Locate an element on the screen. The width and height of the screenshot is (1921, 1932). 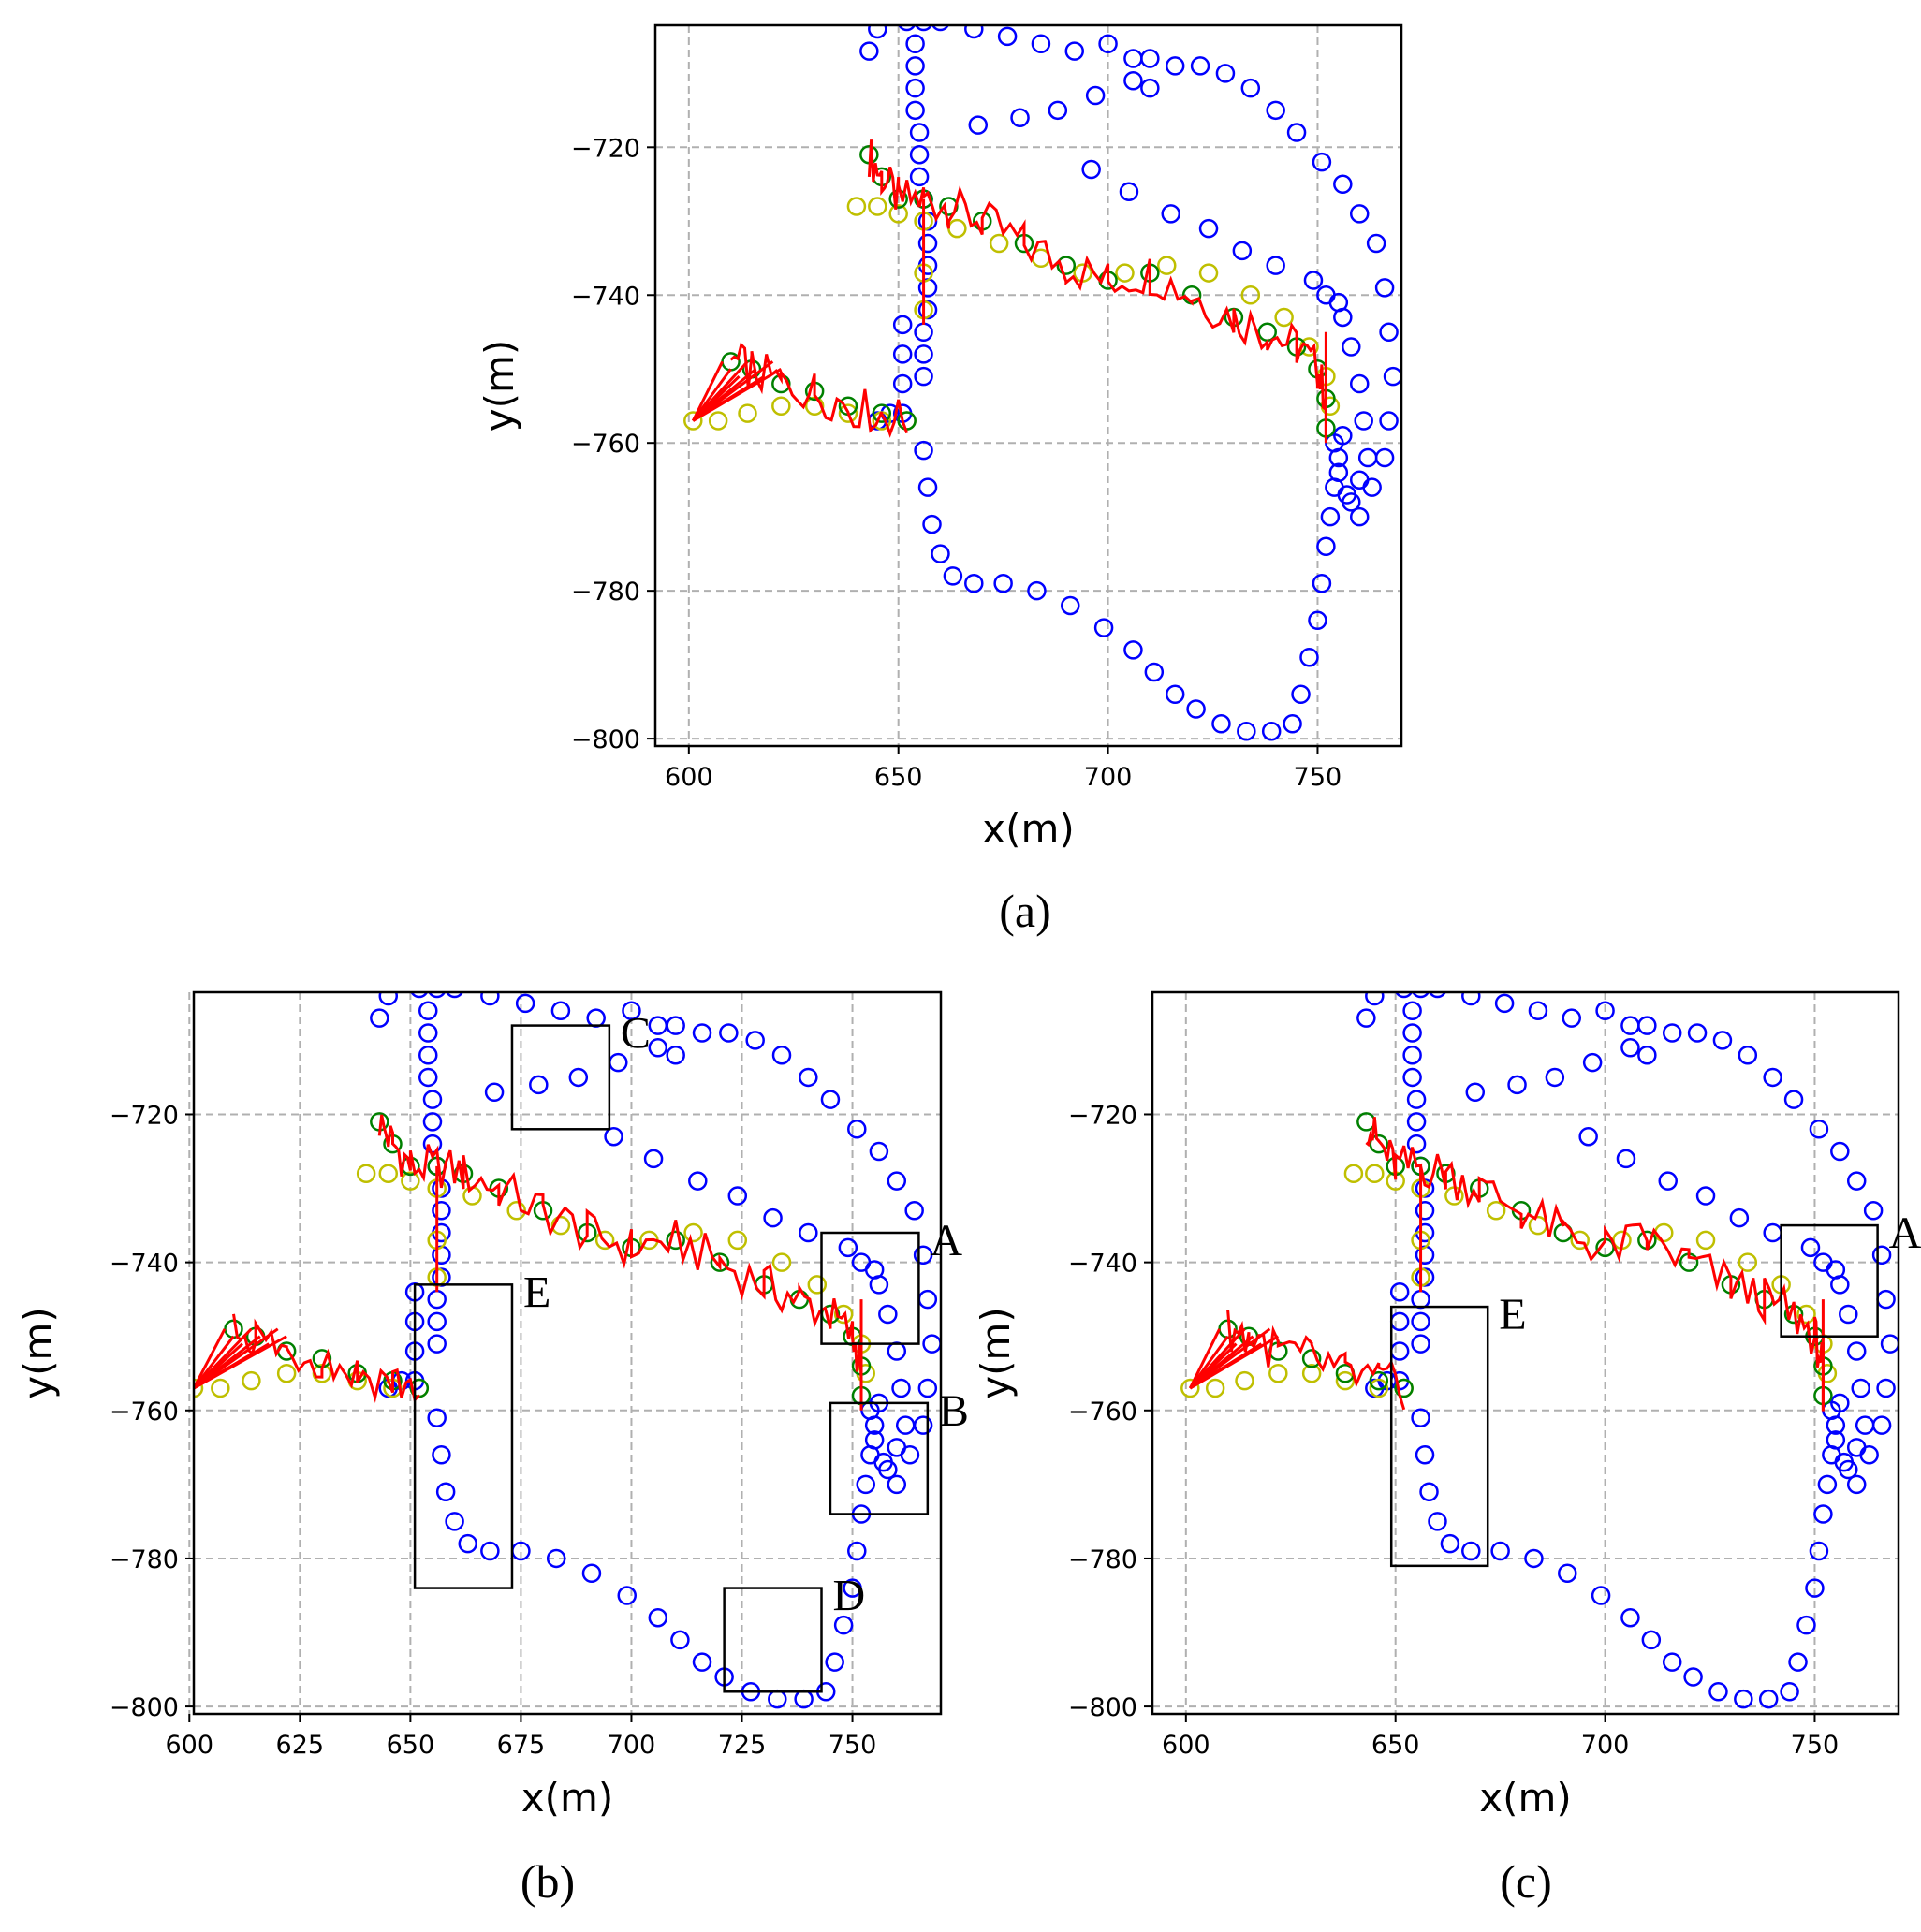
axes-frame is located at coordinates (567, 1353).